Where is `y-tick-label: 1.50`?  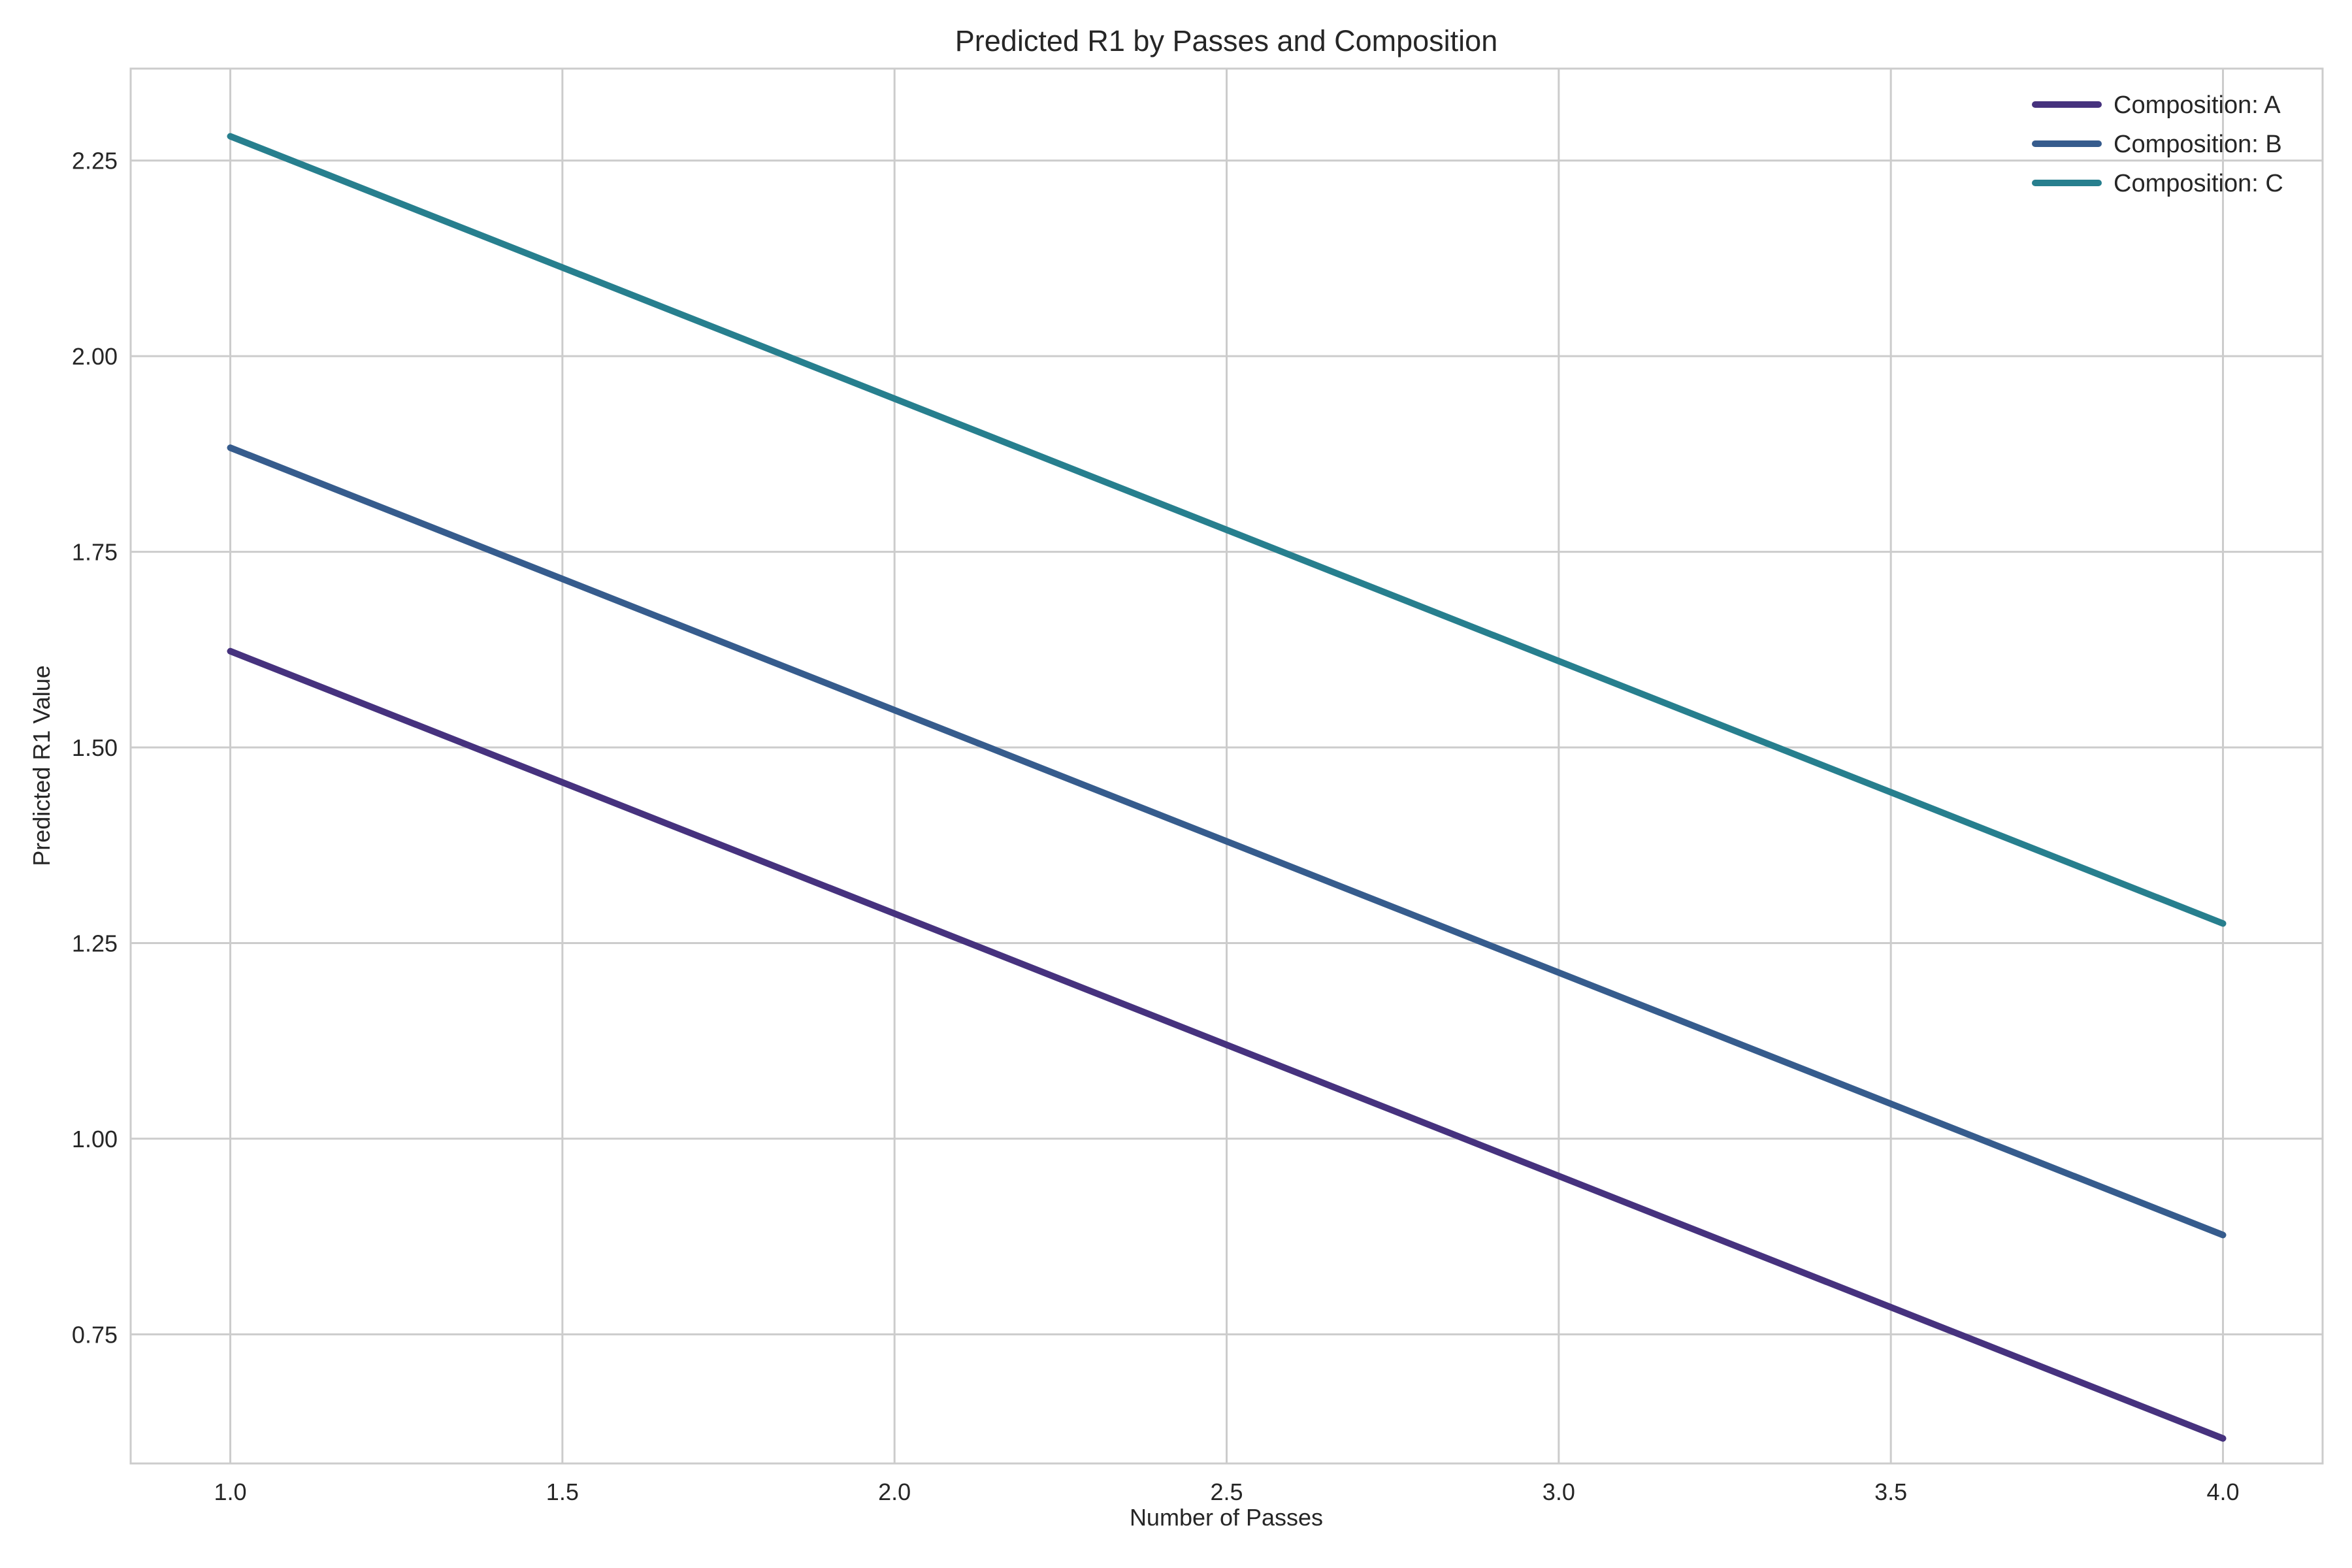
y-tick-label: 1.50 is located at coordinates (95, 747).